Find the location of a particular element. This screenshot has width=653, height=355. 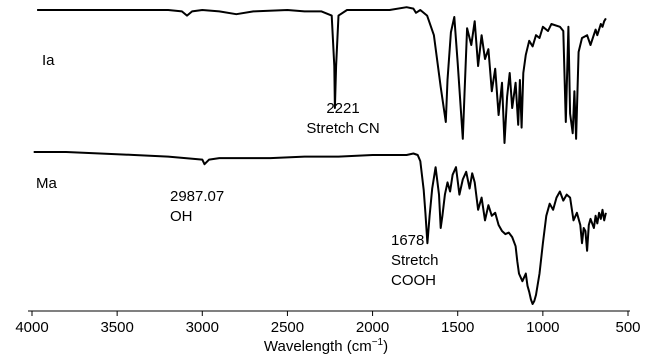

x-axis-title-text: Wavelength (cm is located at coordinates (318, 346).